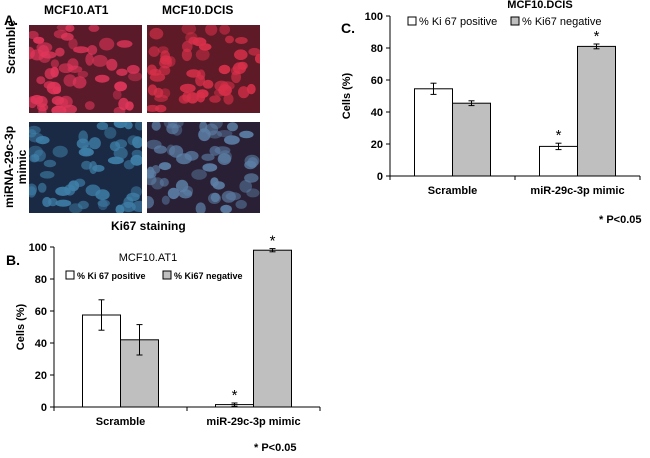 The width and height of the screenshot is (650, 458). What do you see at coordinates (76, 10) in the screenshot?
I see `column-label-at1: MCF10.AT1` at bounding box center [76, 10].